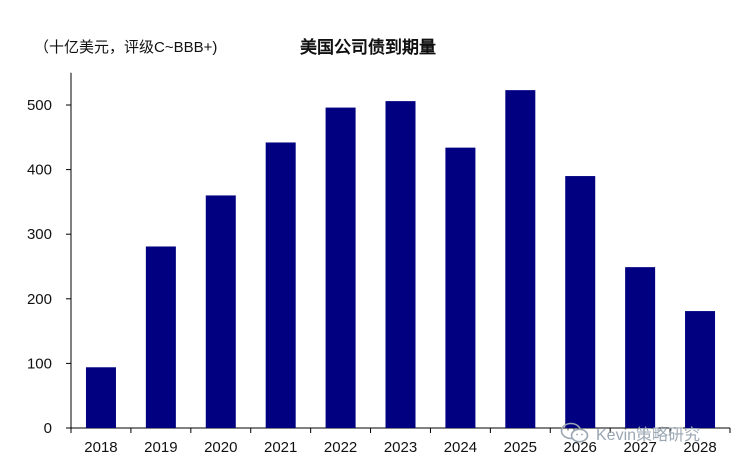 The width and height of the screenshot is (747, 476). Describe the element at coordinates (520, 447) in the screenshot. I see `x-tick-label: 2025` at that location.